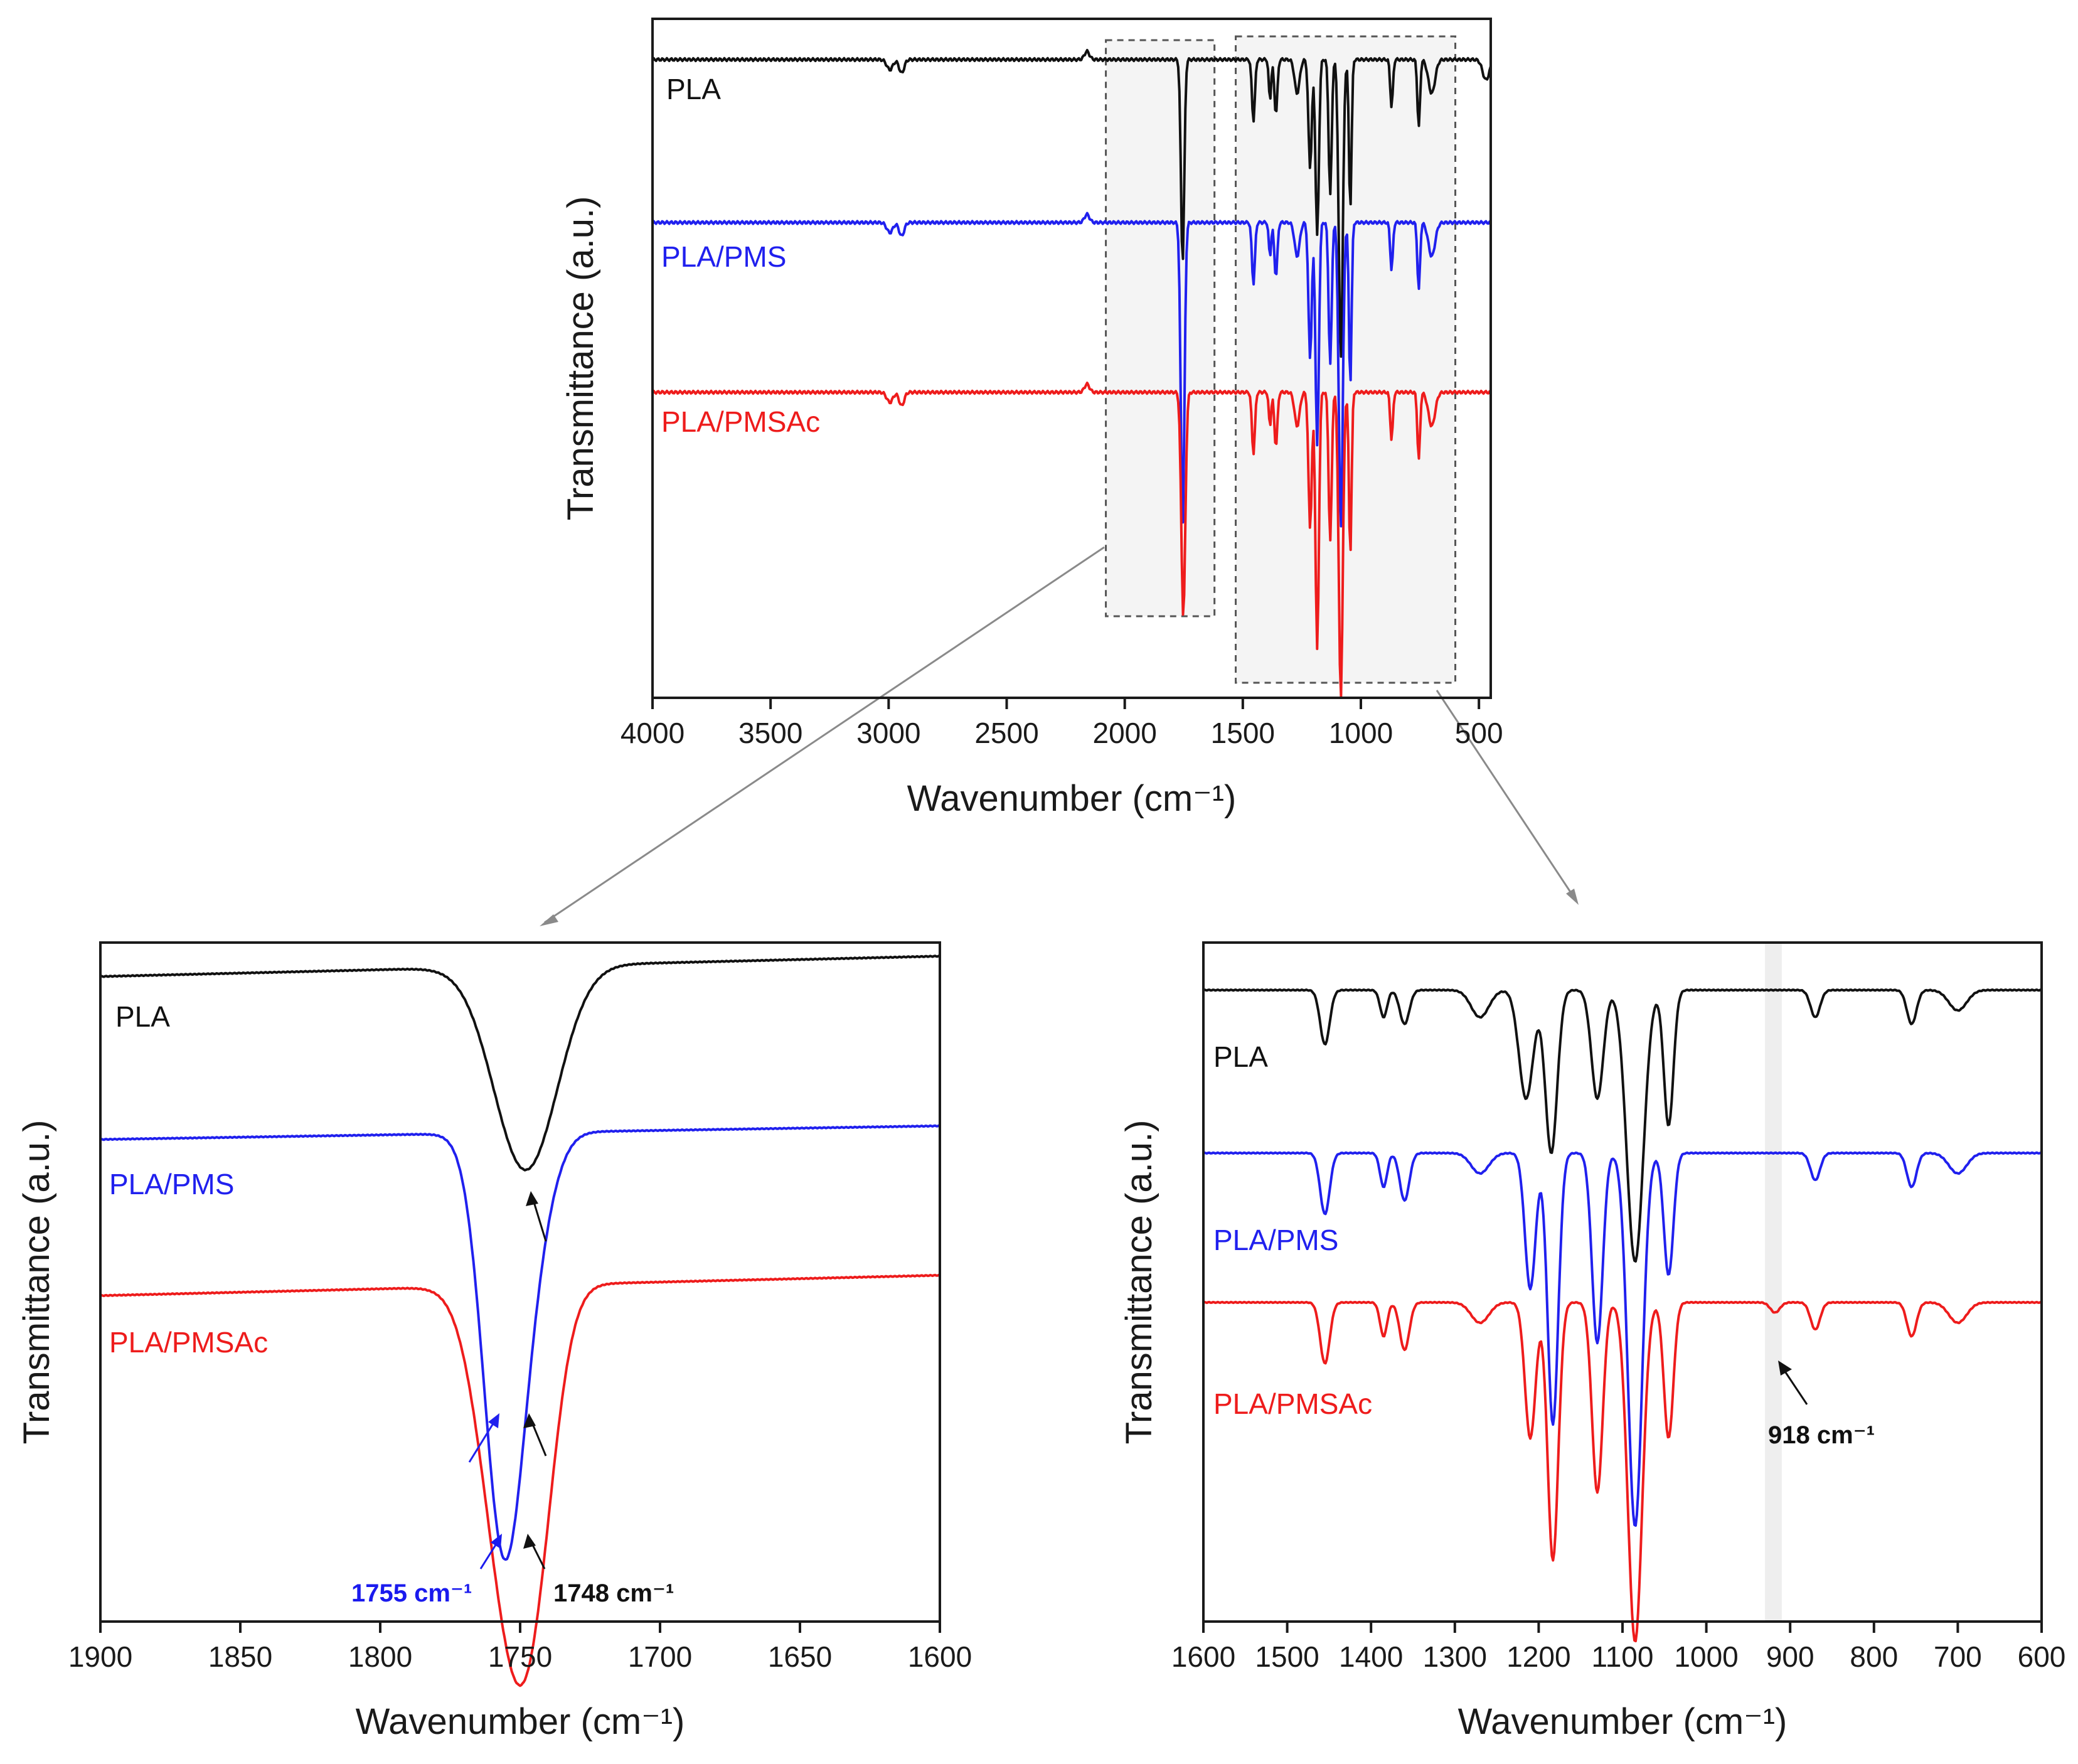 The width and height of the screenshot is (2078, 1764). I want to click on zoom-box-carbonyl, so click(1160, 328).